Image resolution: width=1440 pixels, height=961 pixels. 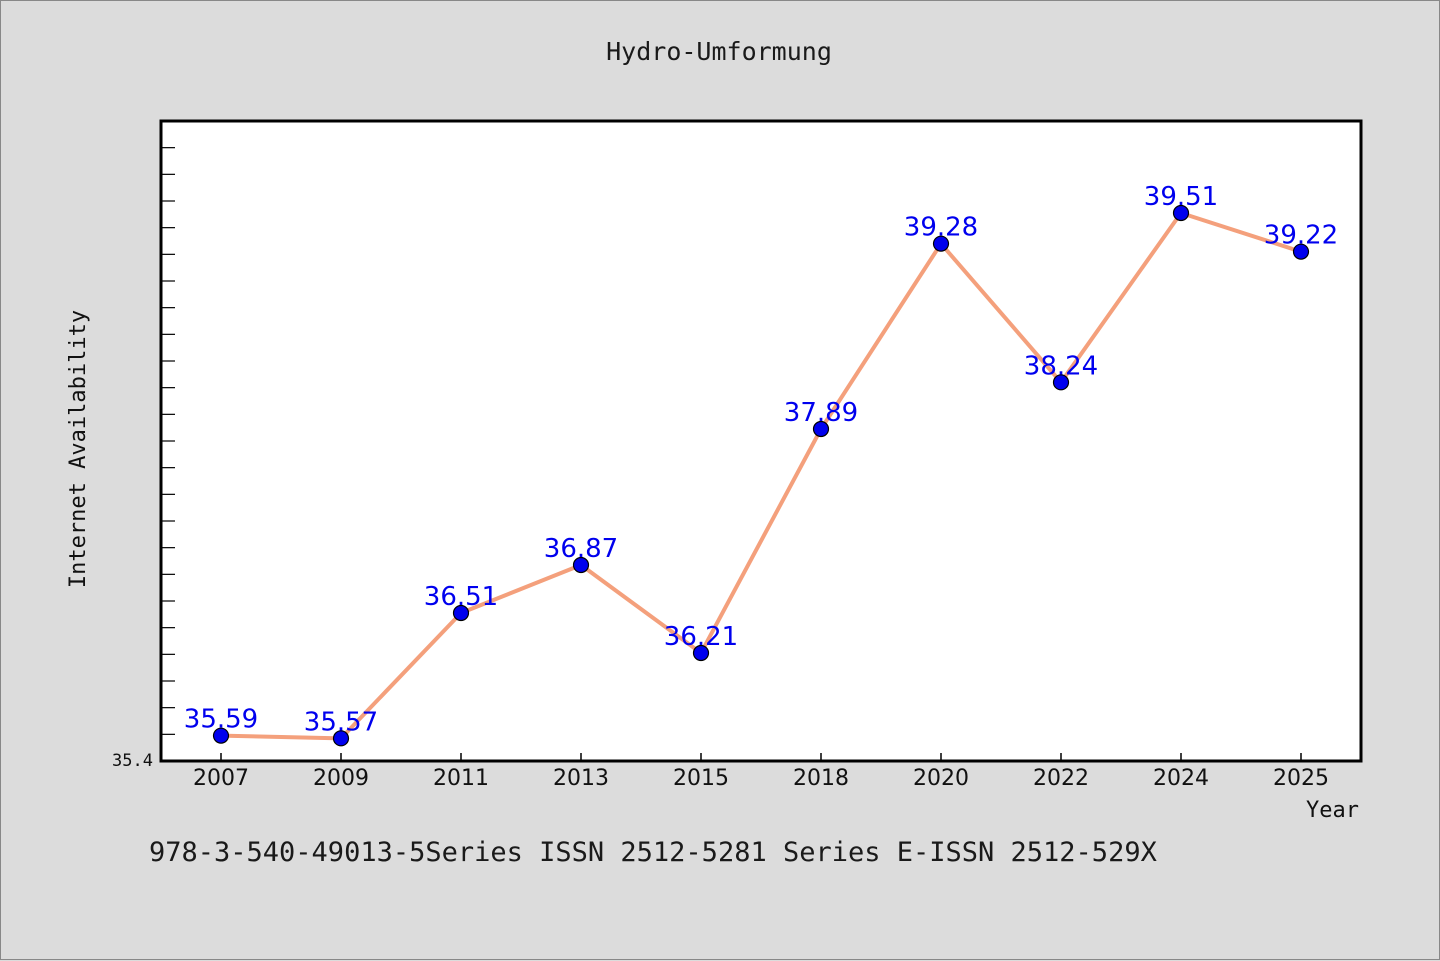 What do you see at coordinates (719, 51) in the screenshot?
I see `chart-title: Hydro-Umformung` at bounding box center [719, 51].